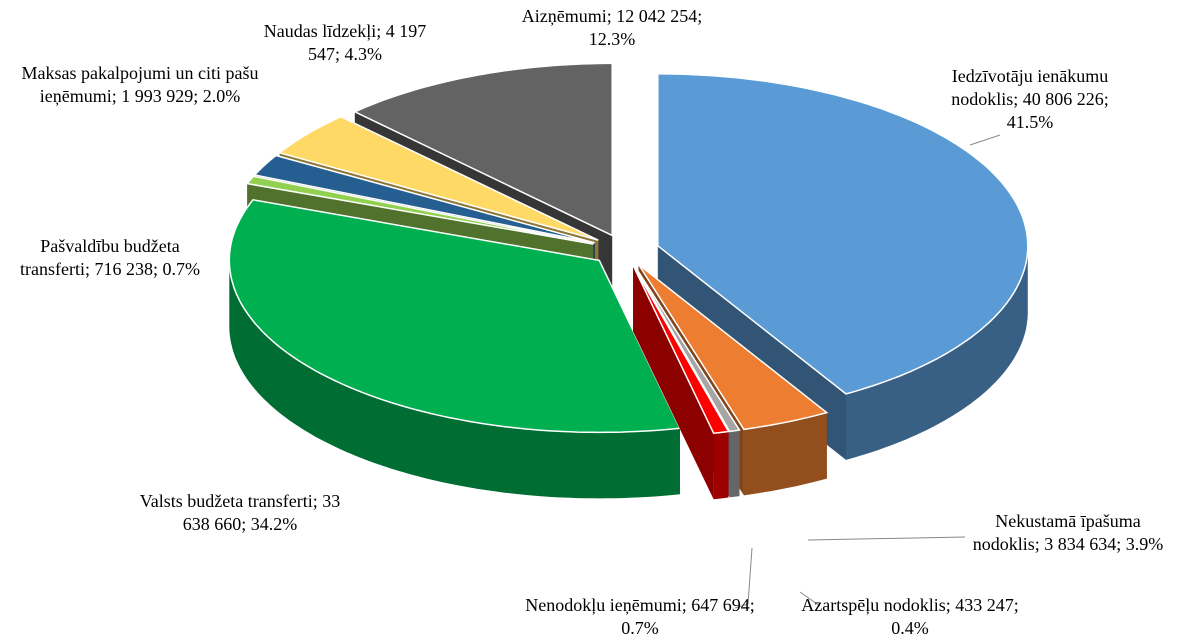  Describe the element at coordinates (984, 605) in the screenshot. I see `label-value: 433 247` at that location.